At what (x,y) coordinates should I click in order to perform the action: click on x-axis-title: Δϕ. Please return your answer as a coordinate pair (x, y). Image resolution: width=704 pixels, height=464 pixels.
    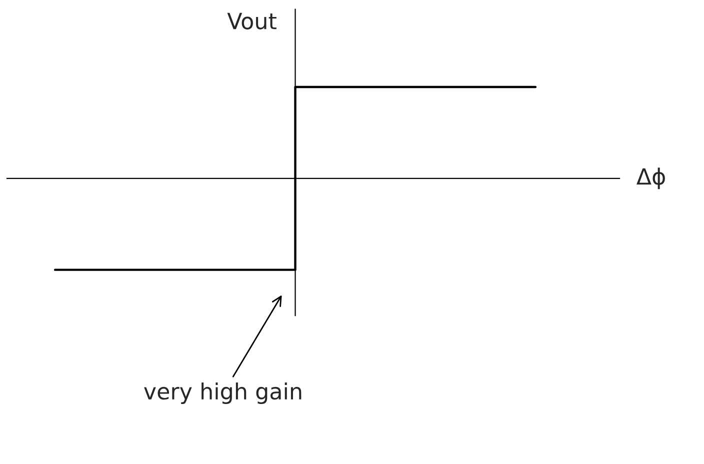
    Looking at the image, I should click on (650, 179).